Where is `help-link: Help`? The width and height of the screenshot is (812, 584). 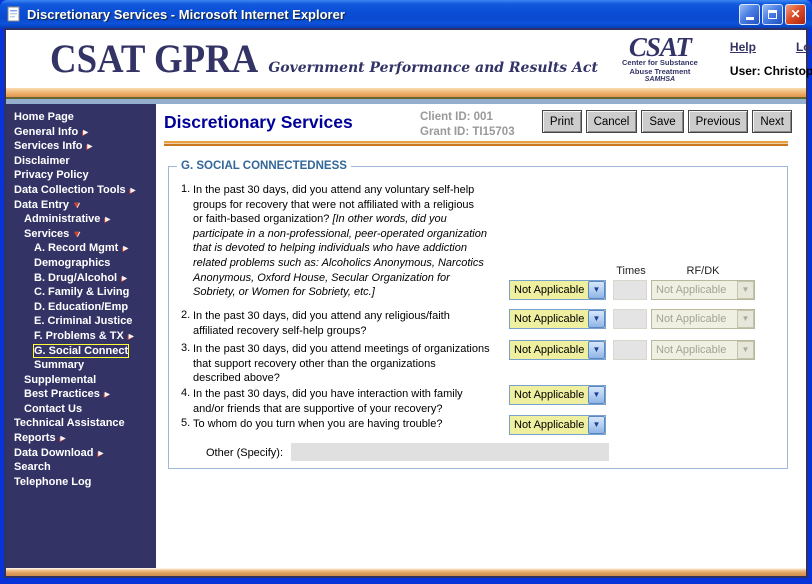
help-link: Help is located at coordinates (742, 47).